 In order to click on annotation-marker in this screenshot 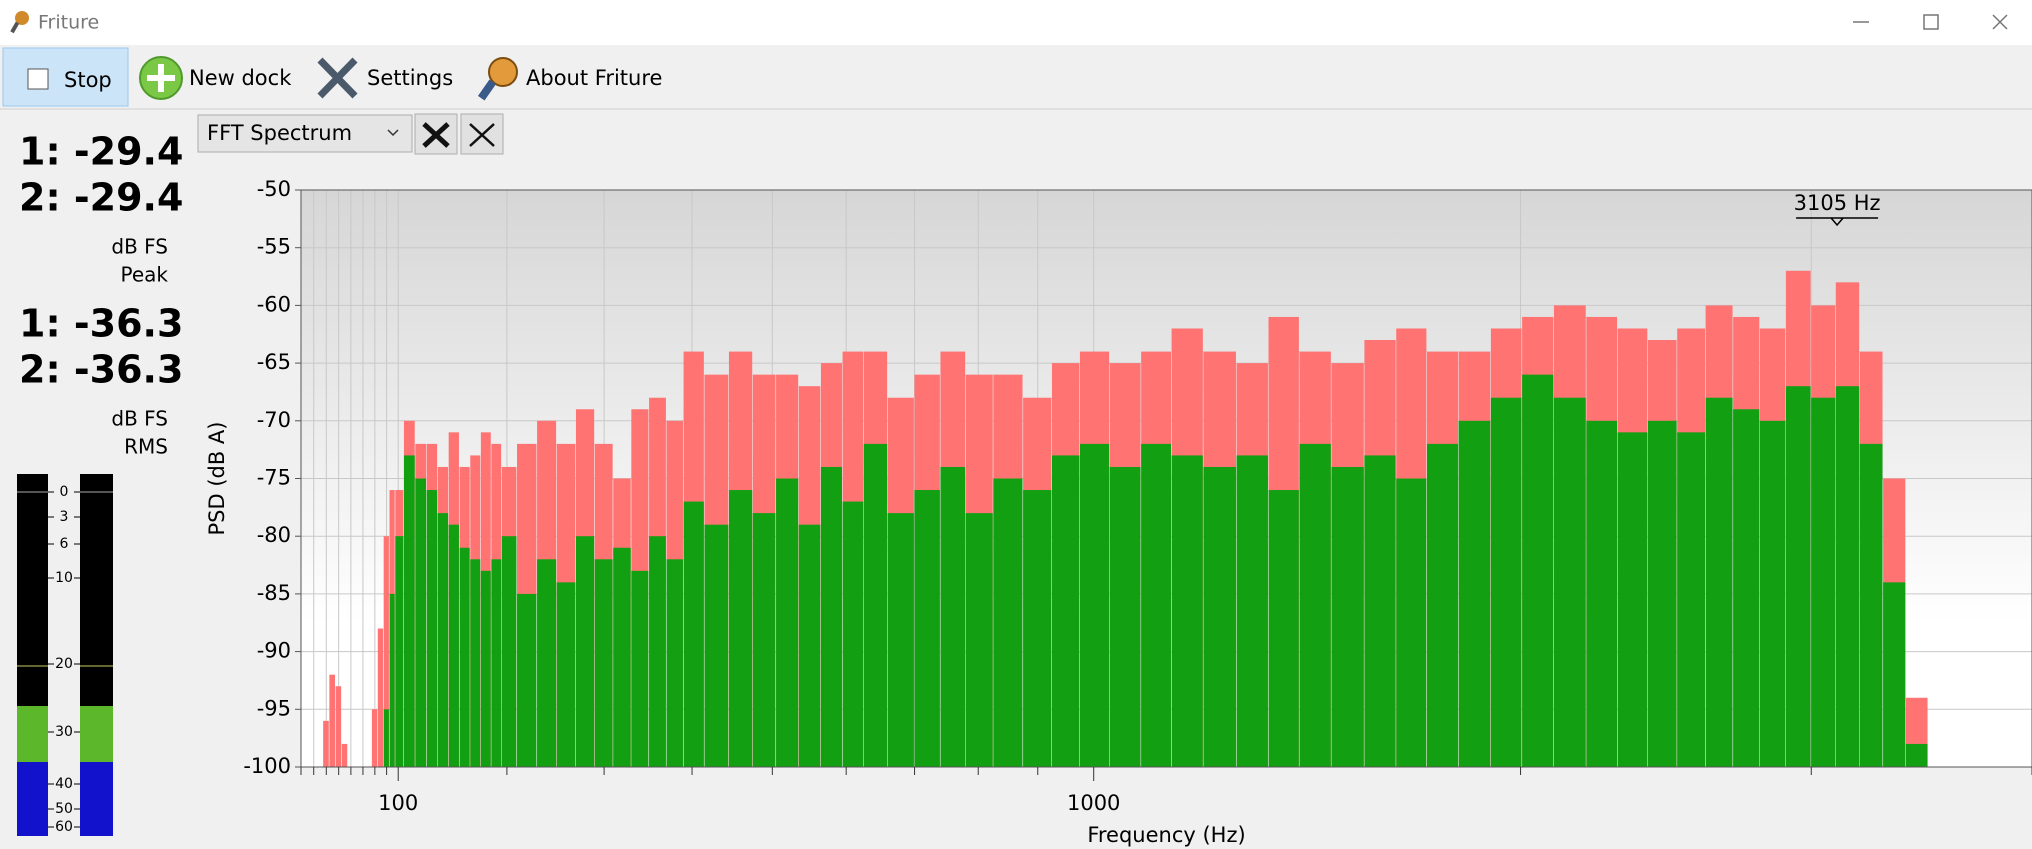, I will do `click(1837, 222)`.